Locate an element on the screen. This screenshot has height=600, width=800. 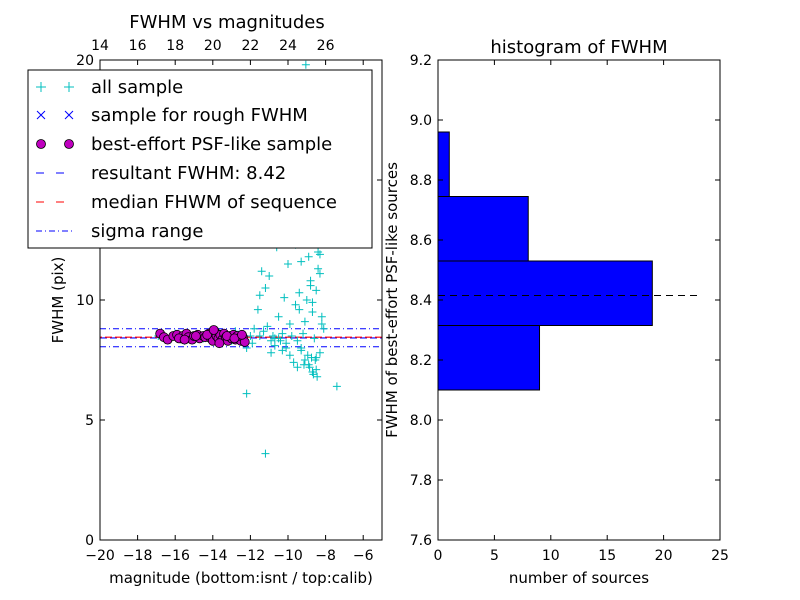
legend-label: resultant FWHM: 8.42 is located at coordinates (188, 173).